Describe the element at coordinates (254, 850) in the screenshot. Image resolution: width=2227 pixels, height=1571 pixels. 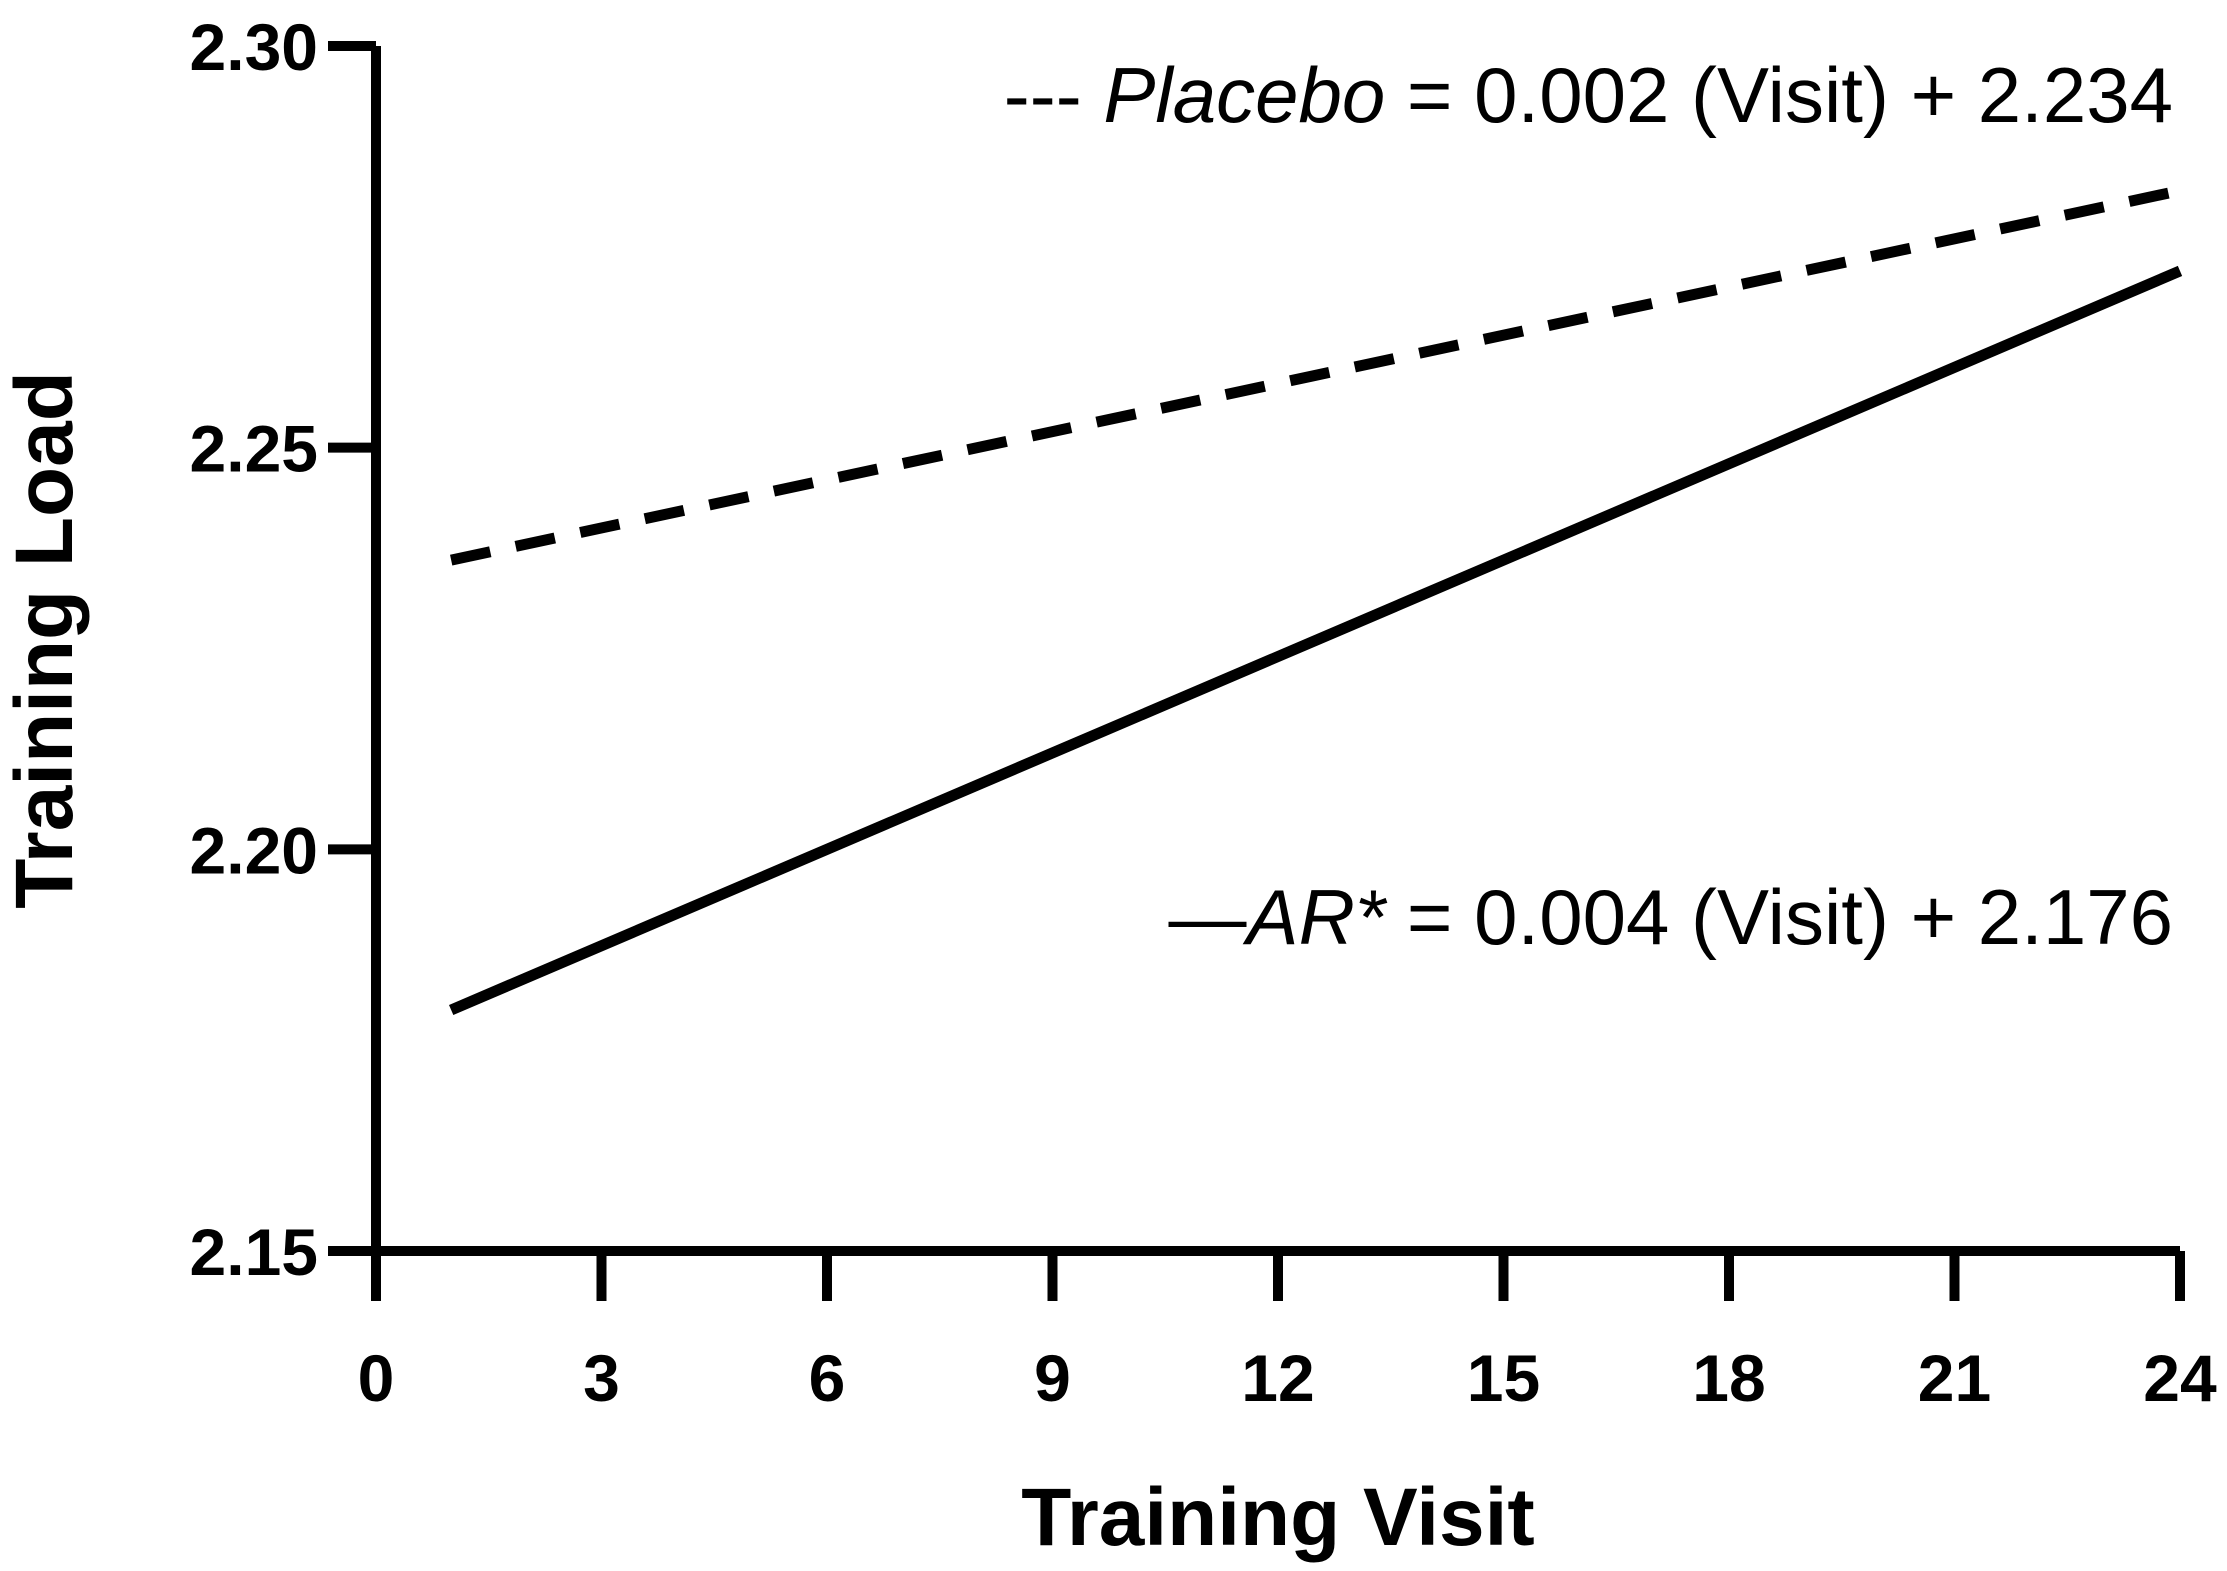
I see `y-tick-label: 2.20` at that location.